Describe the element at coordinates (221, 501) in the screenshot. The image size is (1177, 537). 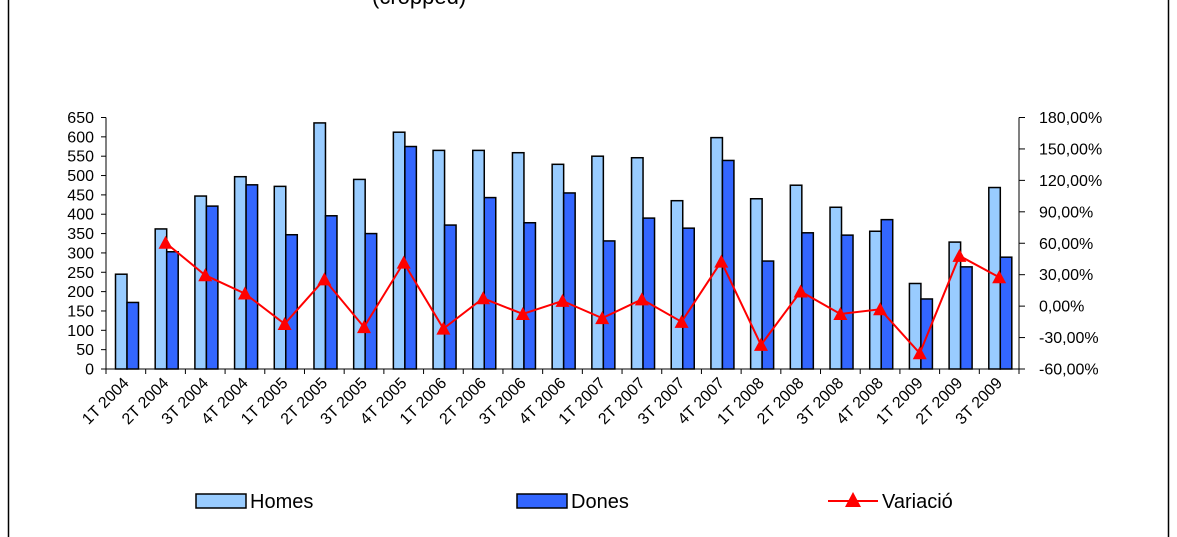
I see `legend-swatch-homes` at that location.